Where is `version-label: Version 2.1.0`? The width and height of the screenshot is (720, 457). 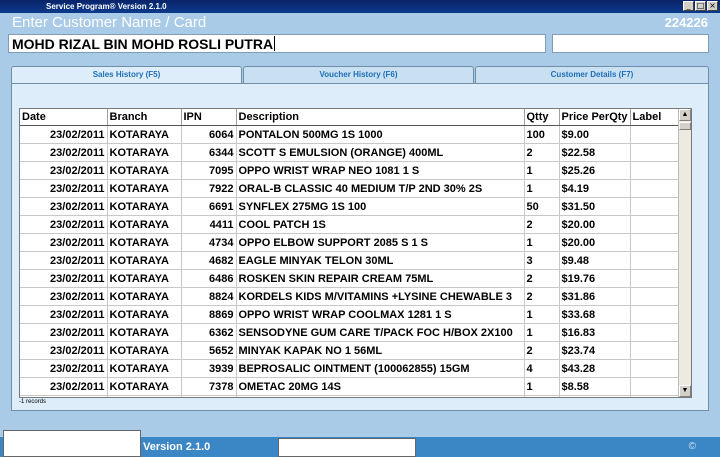 version-label: Version 2.1.0 is located at coordinates (177, 447).